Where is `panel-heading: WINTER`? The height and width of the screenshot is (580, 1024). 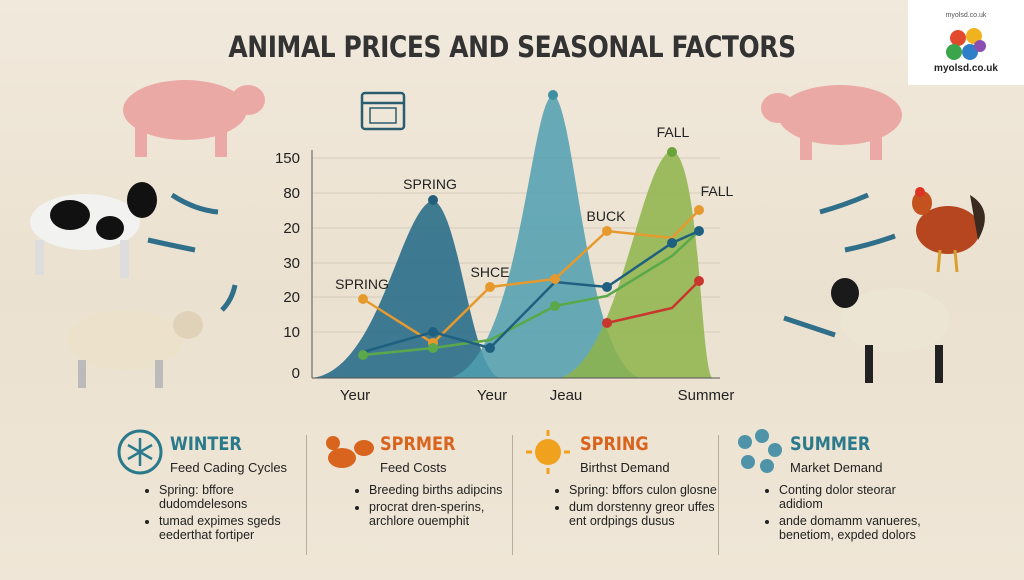
panel-heading: WINTER is located at coordinates (206, 444).